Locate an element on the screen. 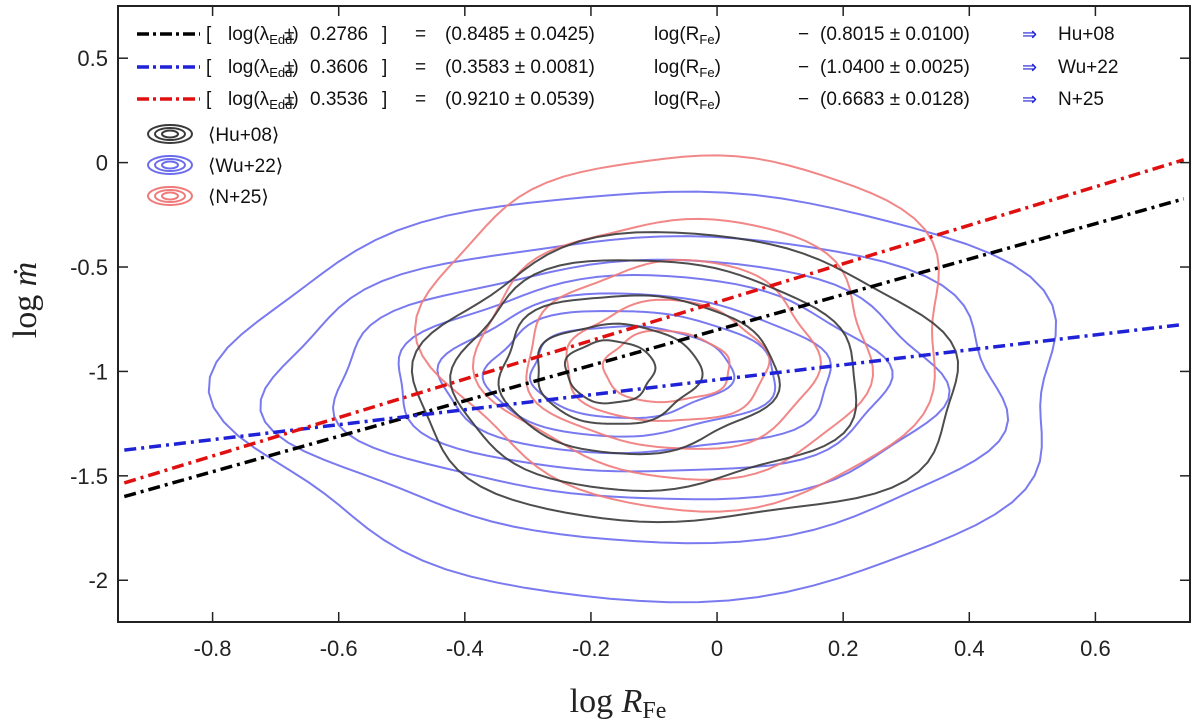 This screenshot has width=1200, height=725. legend-scatter: 0.2786 is located at coordinates (339, 34).